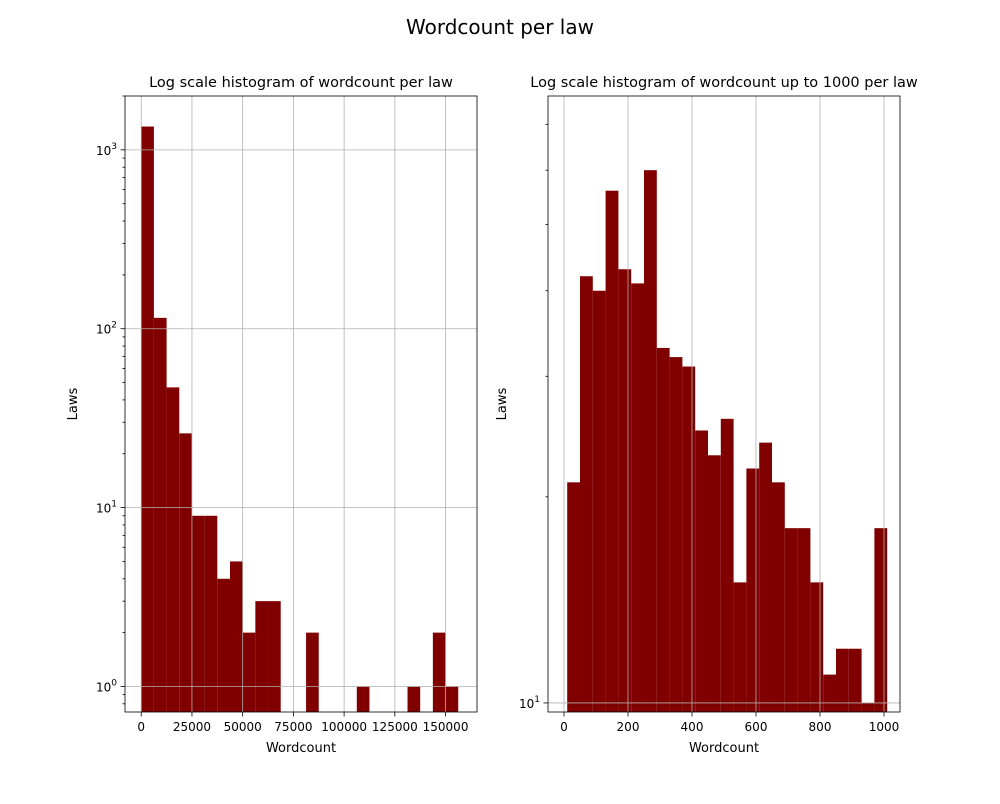 The width and height of the screenshot is (1000, 804). Describe the element at coordinates (884, 727) in the screenshot. I see `x-tick-label: 1000` at that location.